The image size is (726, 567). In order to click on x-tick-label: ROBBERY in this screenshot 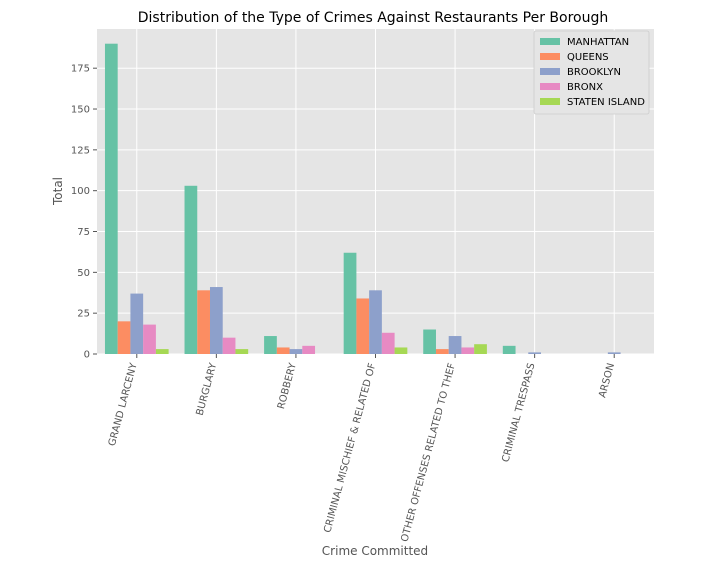, I will do `click(287, 385)`.